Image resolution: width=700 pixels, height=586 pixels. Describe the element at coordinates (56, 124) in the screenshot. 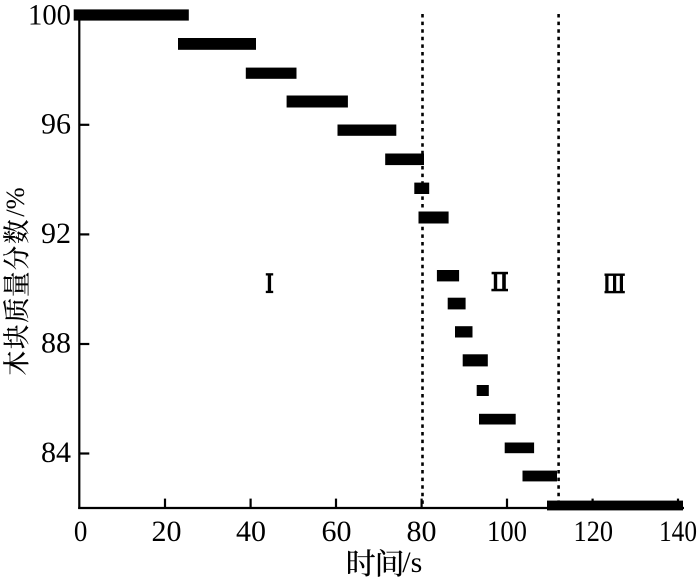

I see `svg-text: 96` at that location.